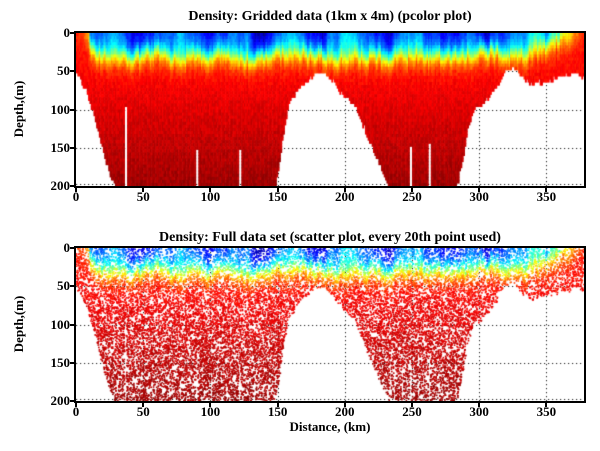 Image resolution: width=600 pixels, height=451 pixels. Describe the element at coordinates (18, 324) in the screenshot. I see `scatter-plot-ylabel: Depth,(m)` at that location.